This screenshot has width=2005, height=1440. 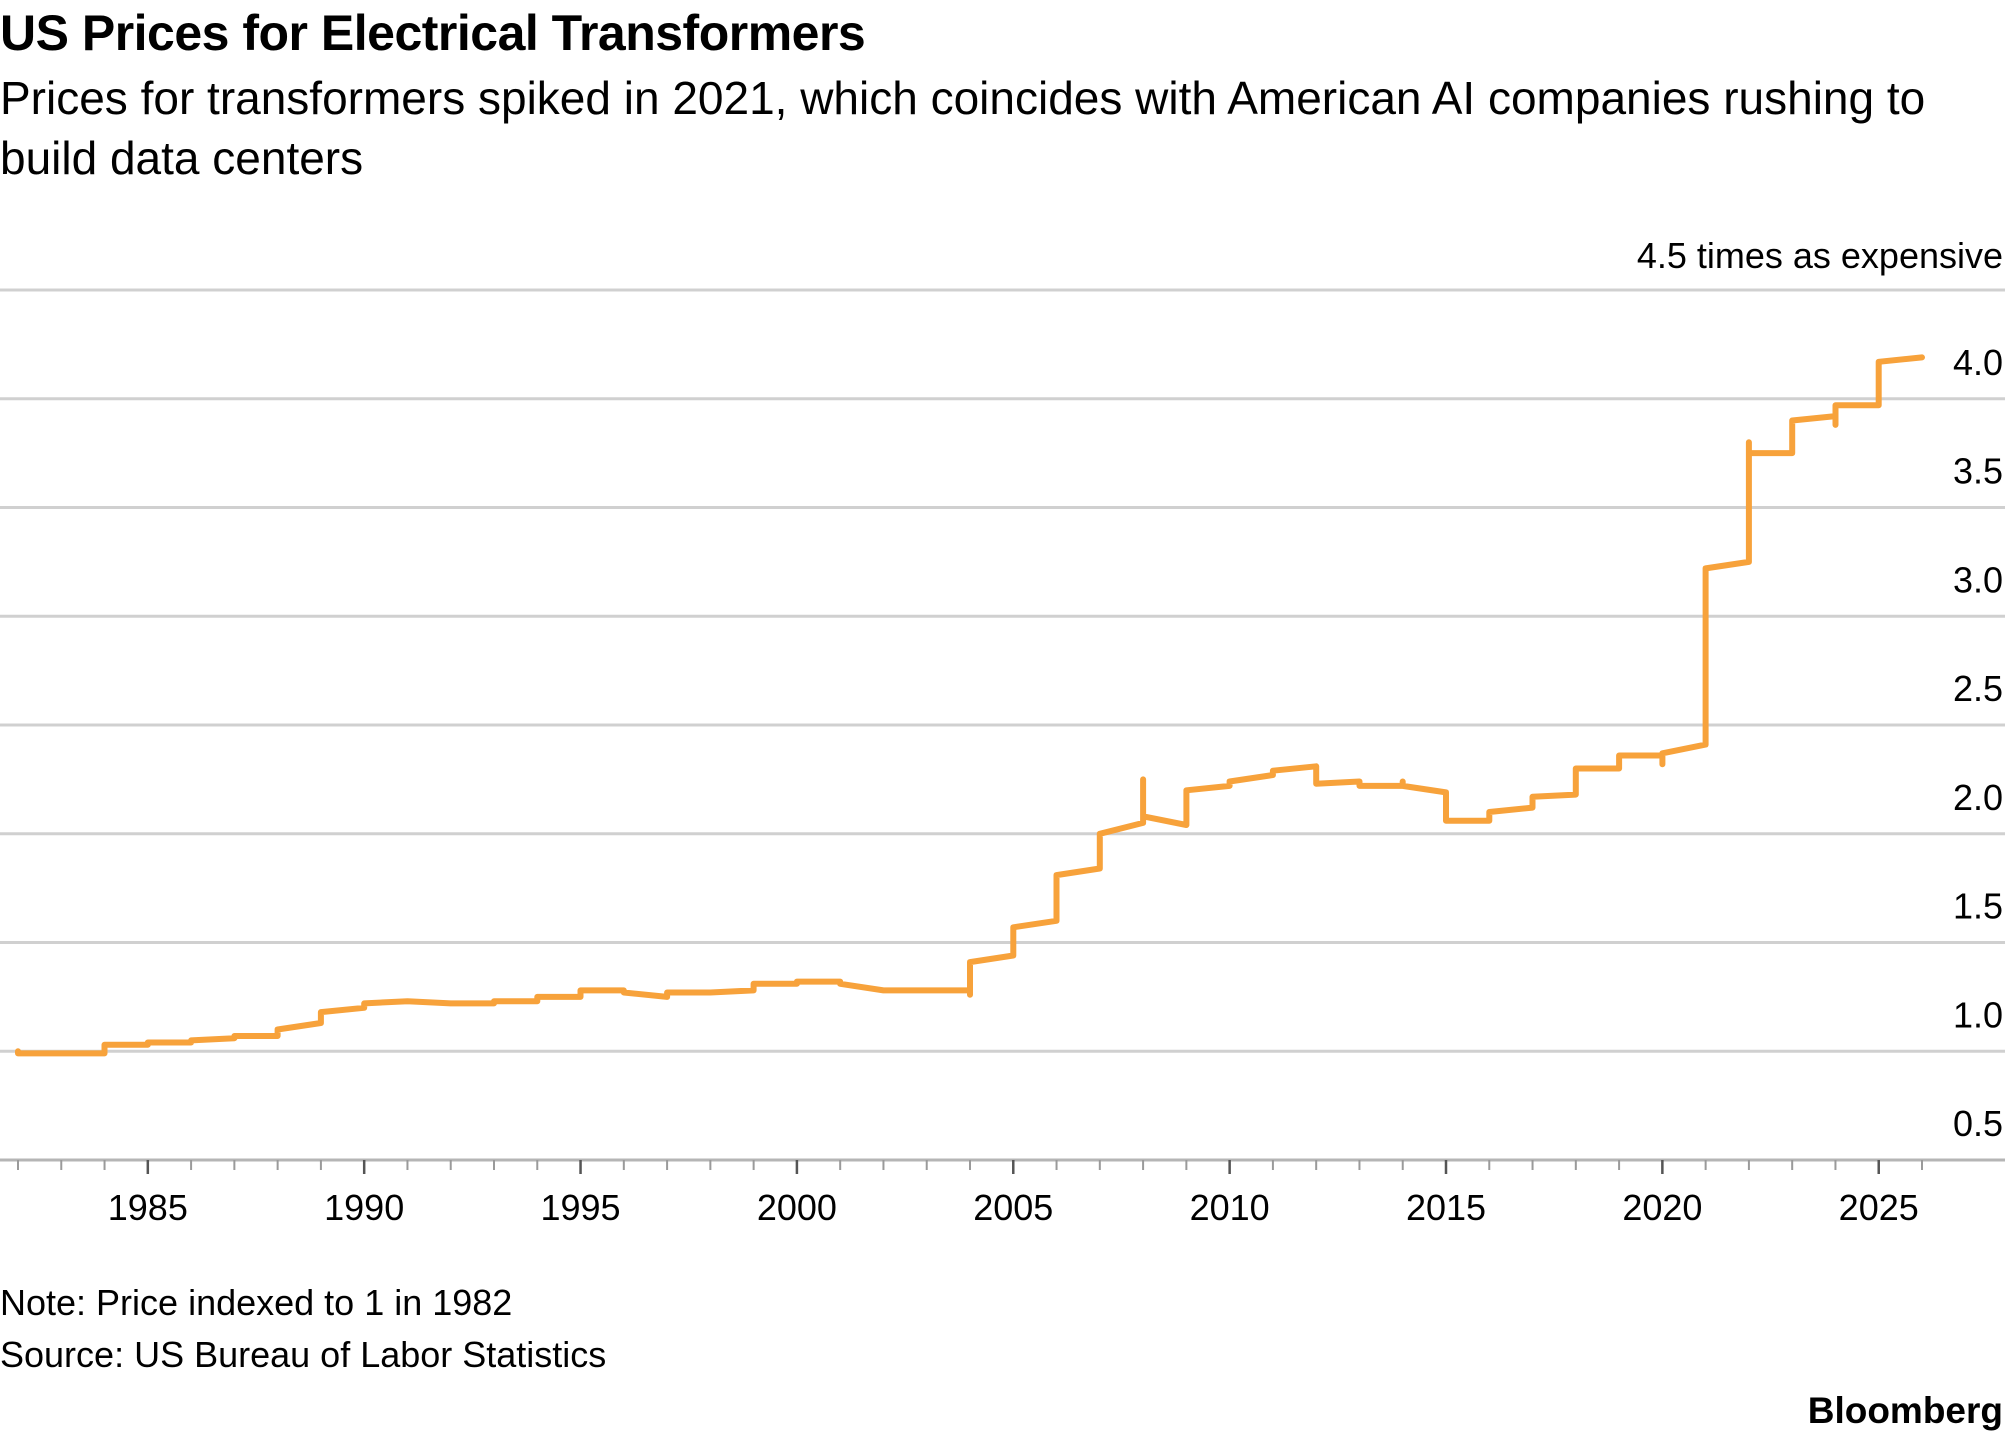 I want to click on x-tick-label: 2010, so click(x=1230, y=1207).